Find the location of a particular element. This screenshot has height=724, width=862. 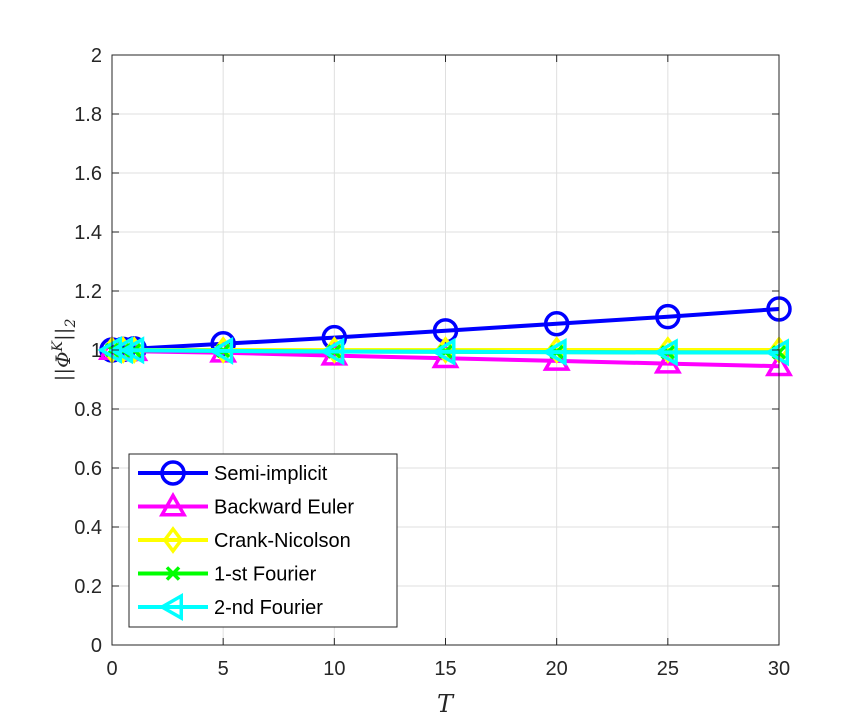

diamond-marker is located at coordinates (173, 540).